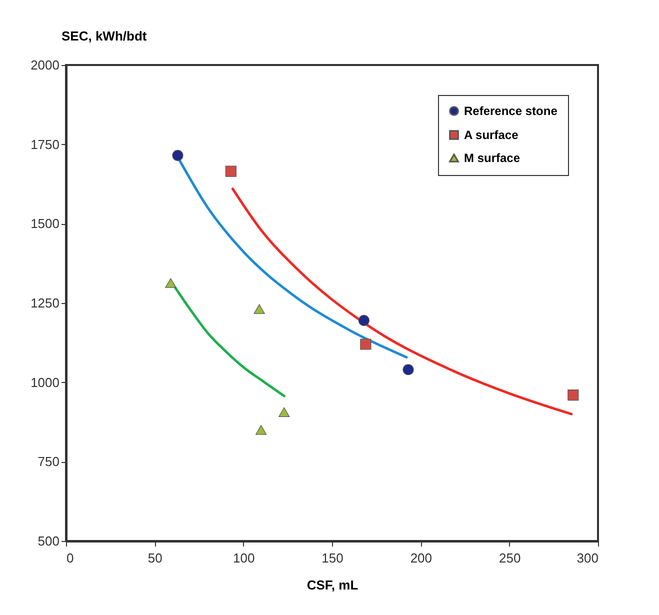 Image resolution: width=659 pixels, height=615 pixels. Describe the element at coordinates (45, 303) in the screenshot. I see `y-tick-label: 1250` at that location.